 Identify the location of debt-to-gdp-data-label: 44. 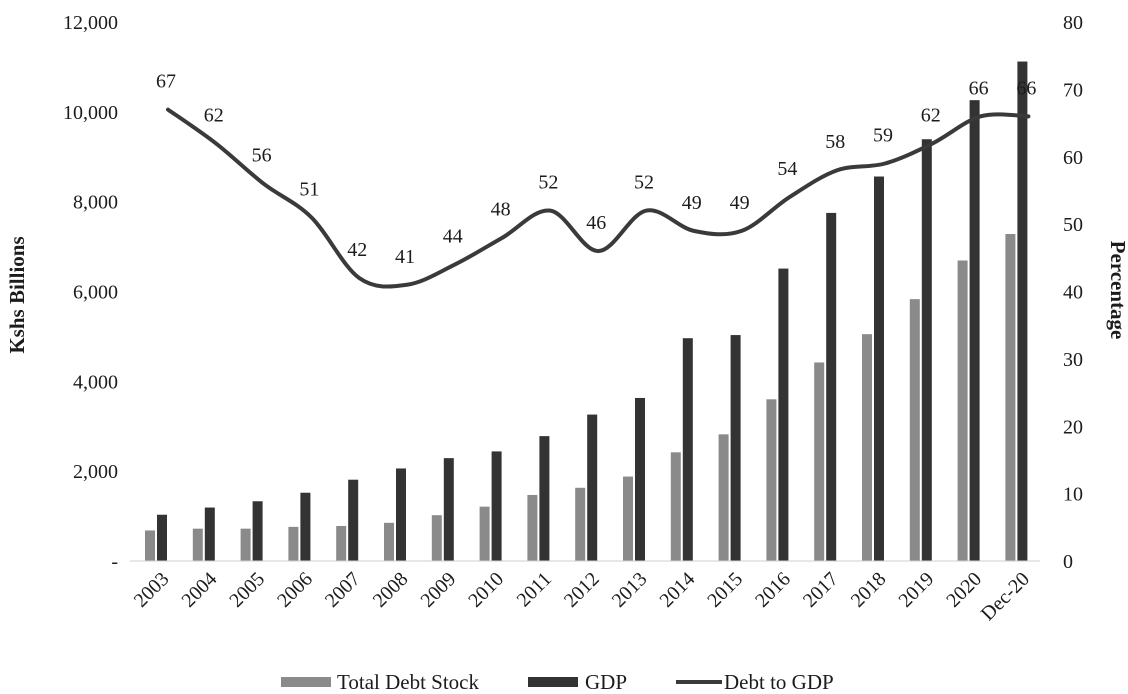
(453, 237).